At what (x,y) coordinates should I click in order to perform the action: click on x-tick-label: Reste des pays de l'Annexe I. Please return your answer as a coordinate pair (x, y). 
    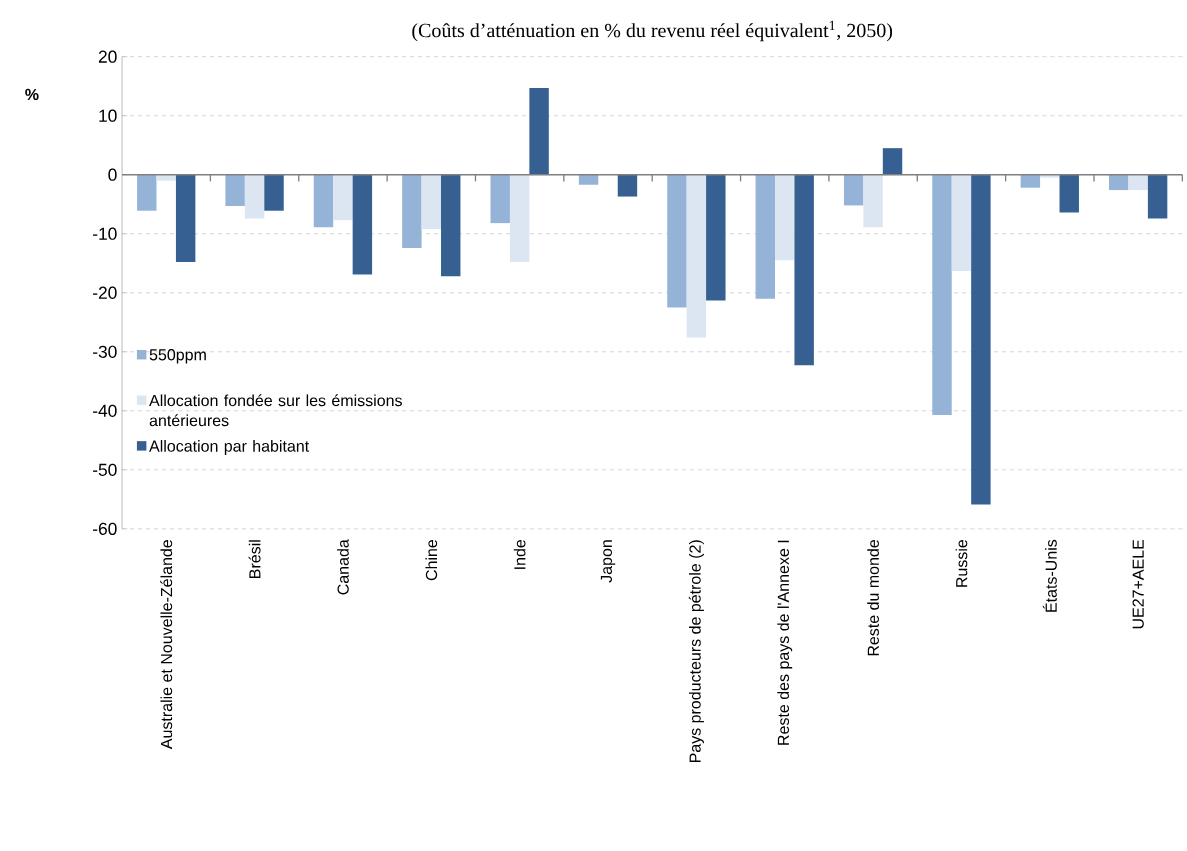
    Looking at the image, I should click on (785, 642).